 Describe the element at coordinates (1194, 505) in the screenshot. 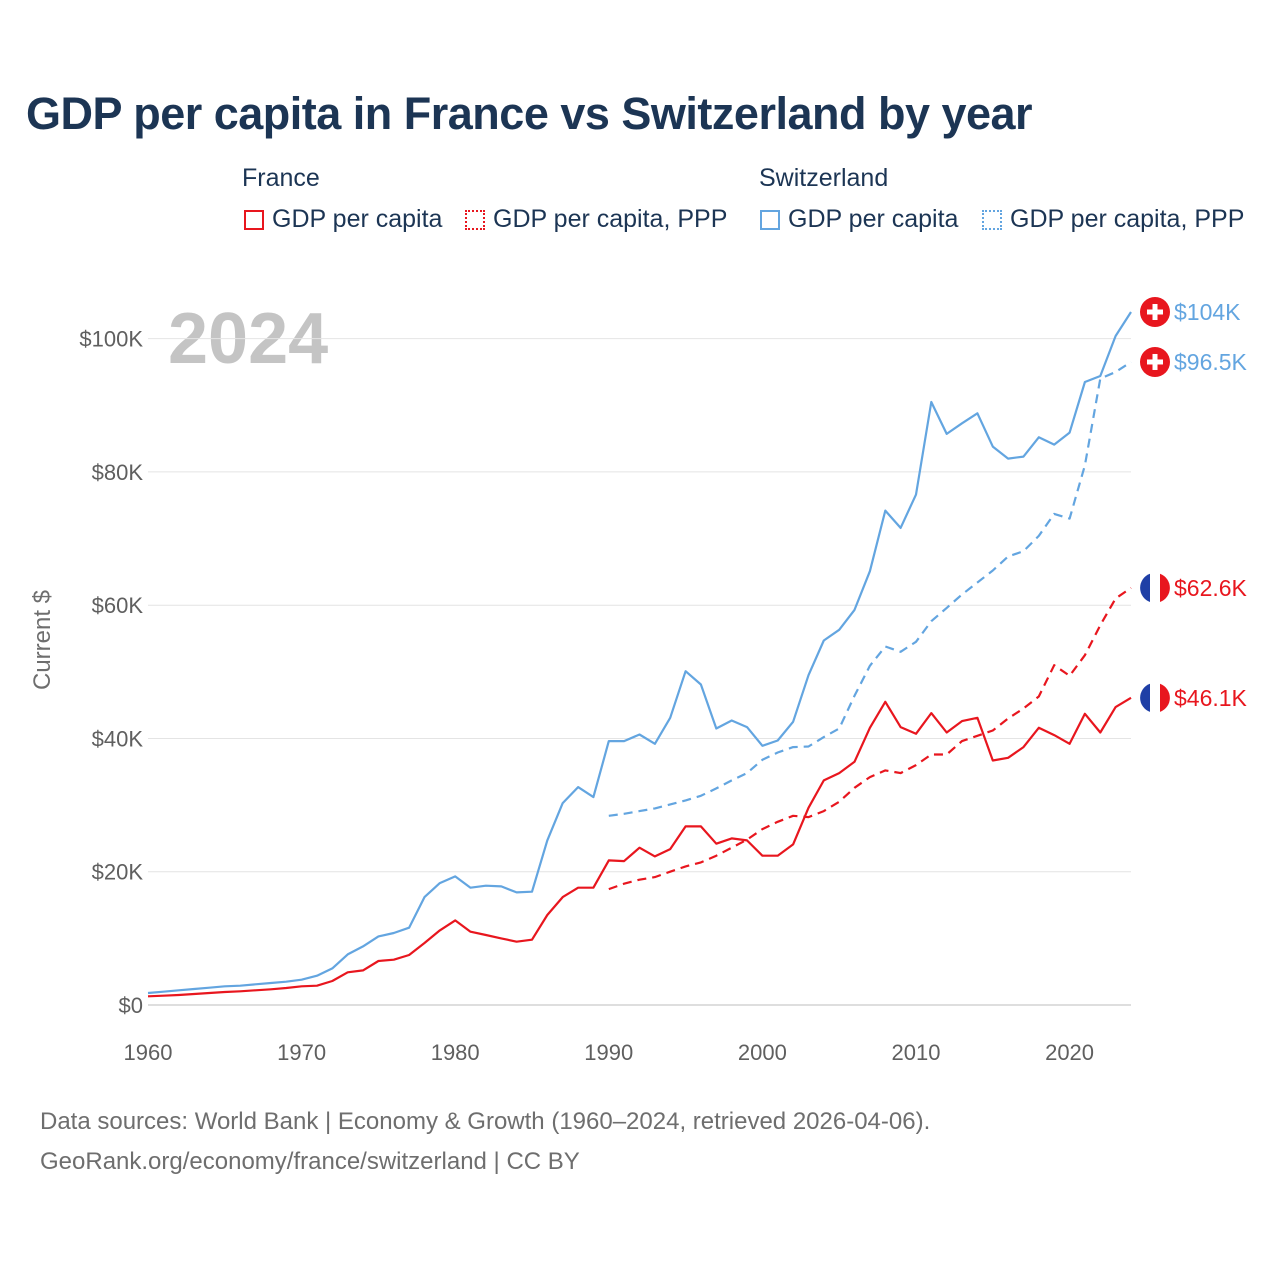

I see `end-labels: $104K $96.5K $46.1K $62.6K` at that location.